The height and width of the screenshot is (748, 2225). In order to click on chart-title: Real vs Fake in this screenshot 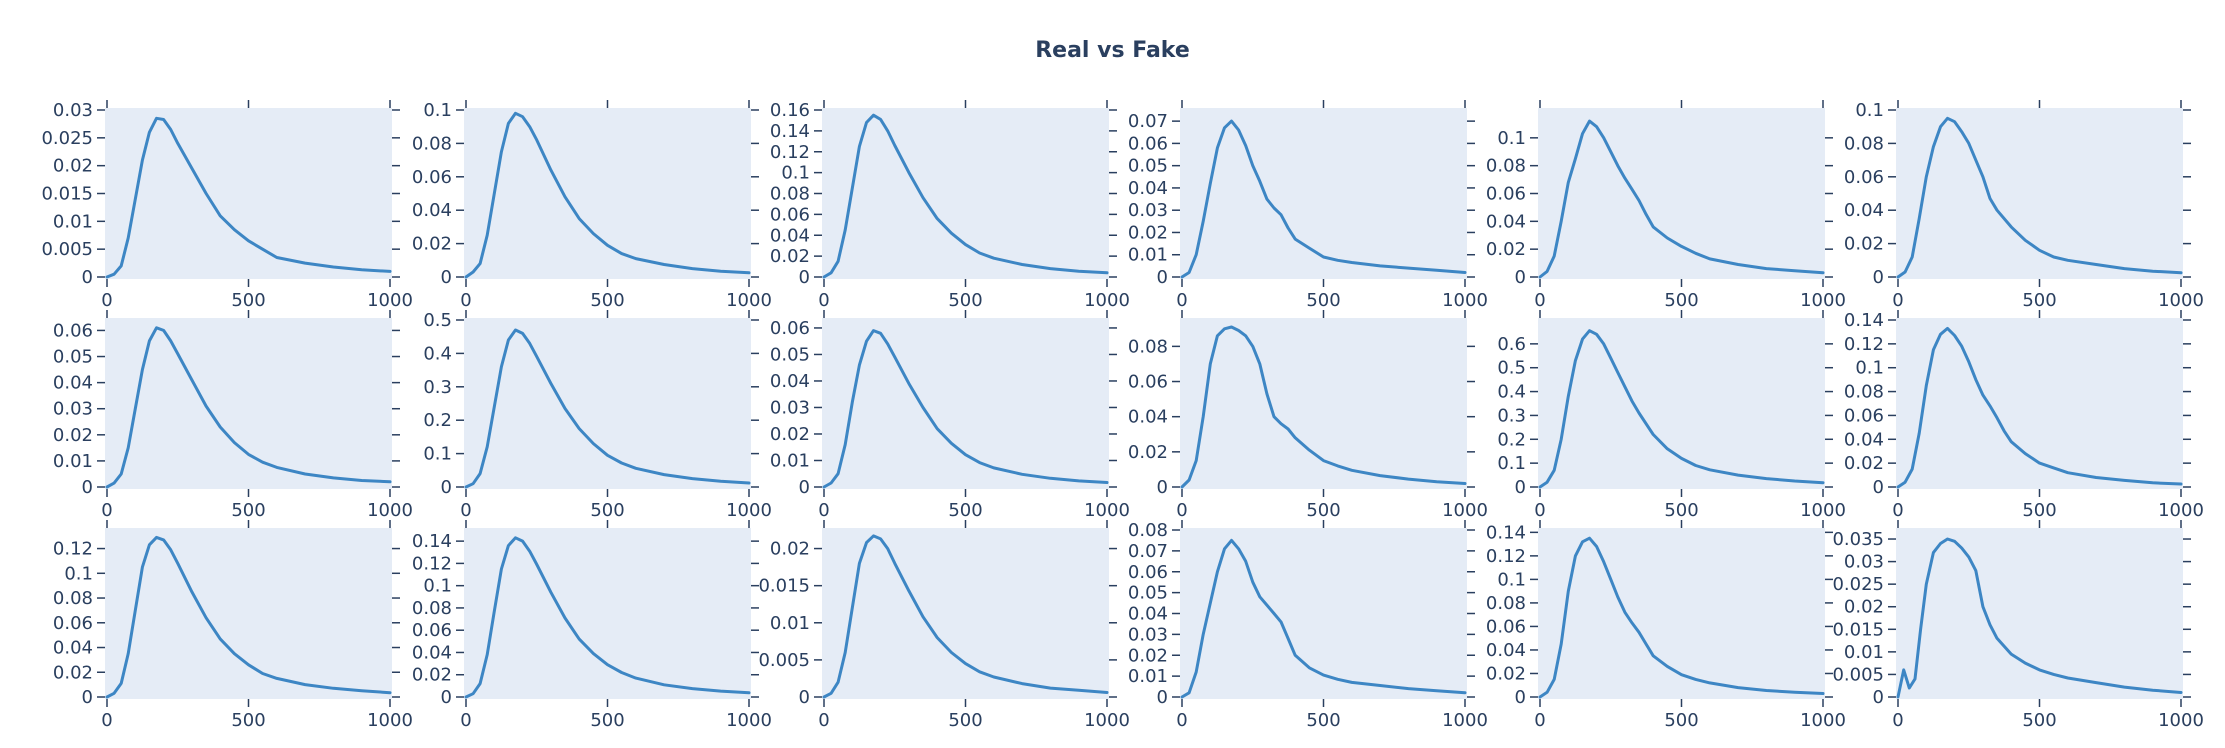, I will do `click(1112, 50)`.